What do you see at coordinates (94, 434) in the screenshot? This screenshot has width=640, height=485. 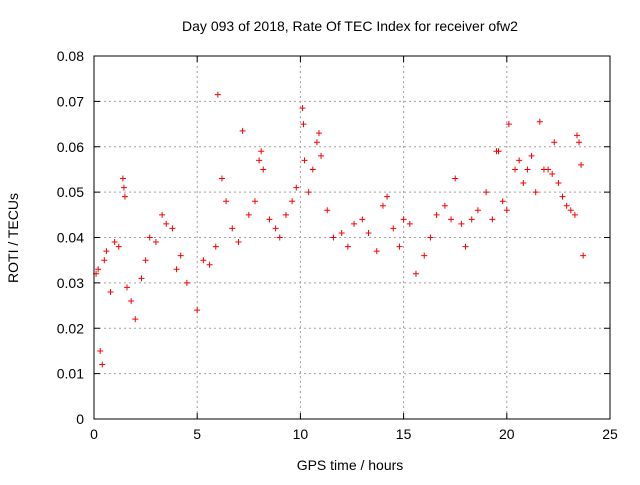 I see `x-tick-label: 0` at bounding box center [94, 434].